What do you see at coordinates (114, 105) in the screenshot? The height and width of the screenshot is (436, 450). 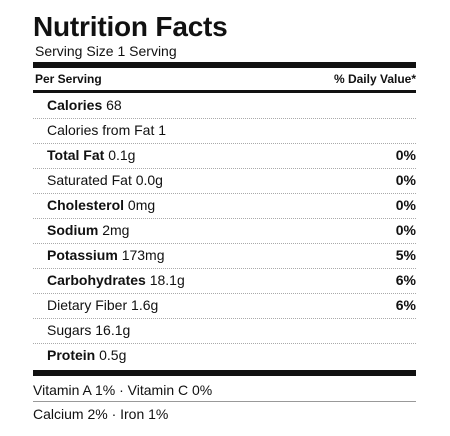 I see `nutrient-amount: 68` at bounding box center [114, 105].